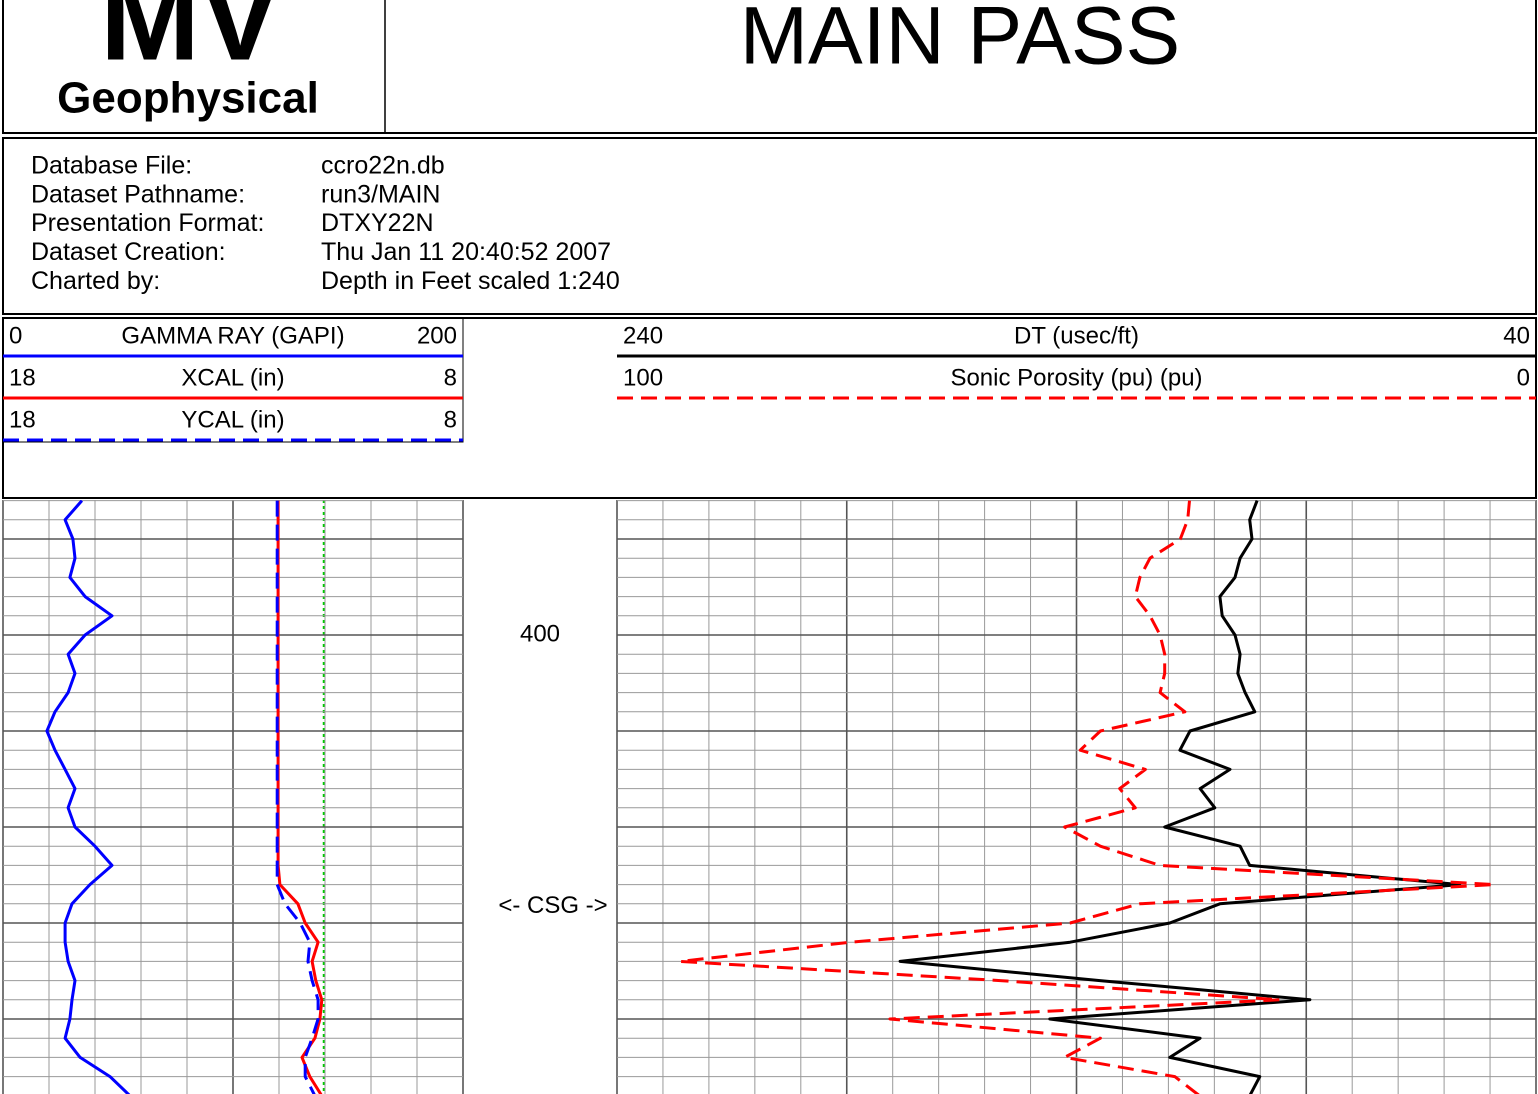 The width and height of the screenshot is (1538, 1094). Describe the element at coordinates (960, 41) in the screenshot. I see `title: MAIN PASS` at that location.